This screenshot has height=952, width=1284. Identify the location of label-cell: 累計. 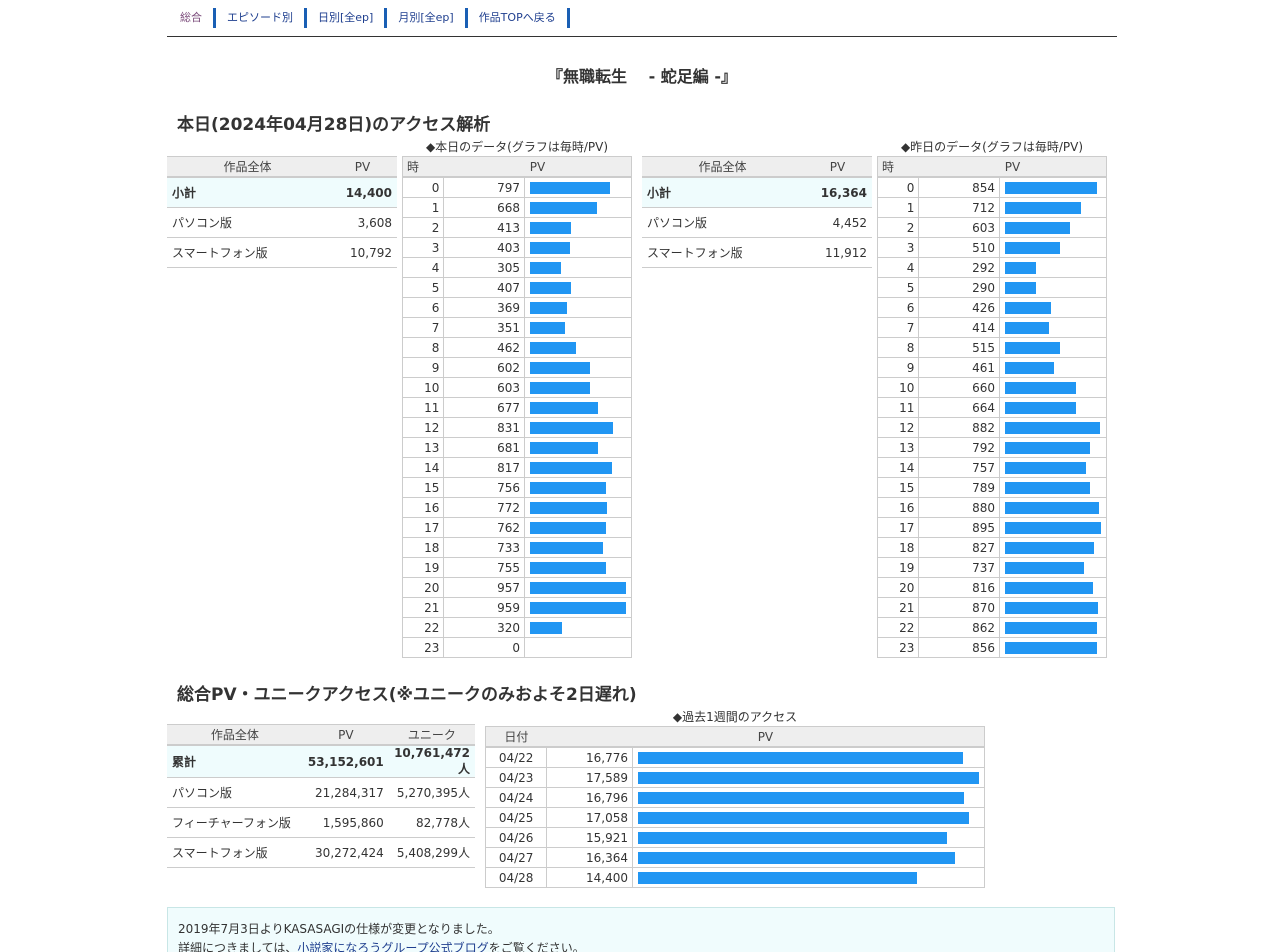
(235, 761).